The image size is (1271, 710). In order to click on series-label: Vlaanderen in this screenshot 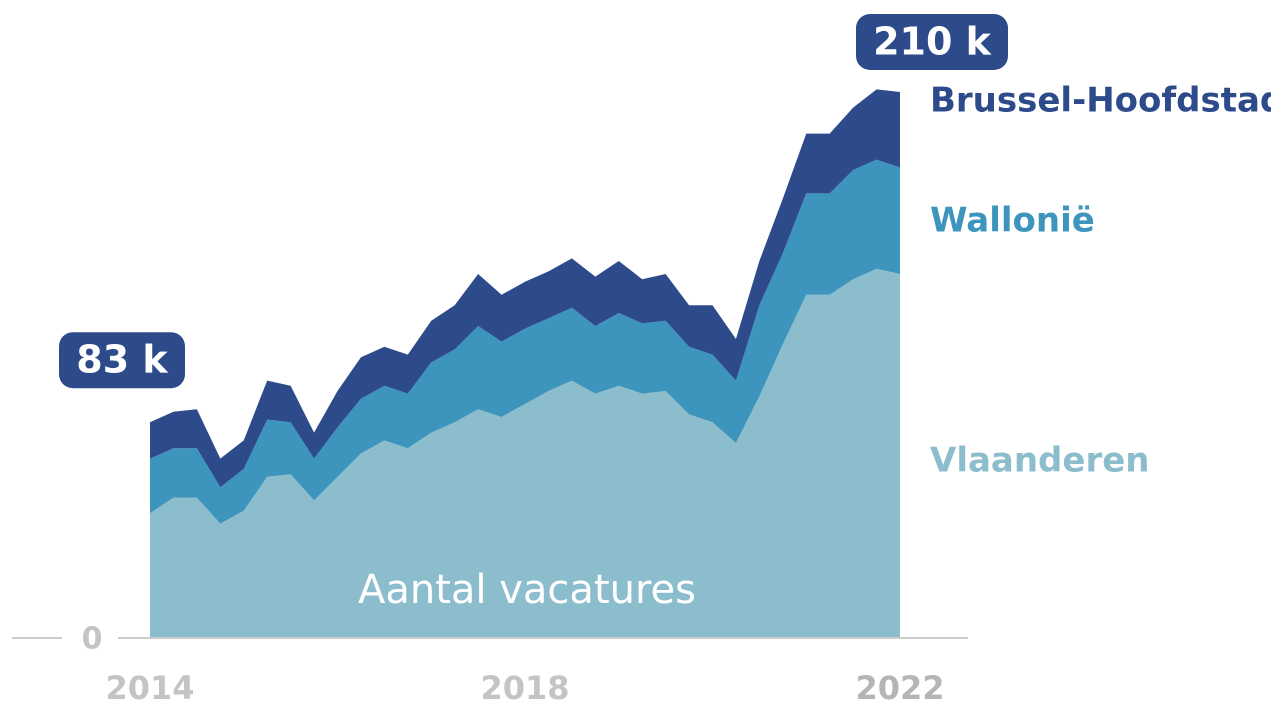, I will do `click(1040, 461)`.